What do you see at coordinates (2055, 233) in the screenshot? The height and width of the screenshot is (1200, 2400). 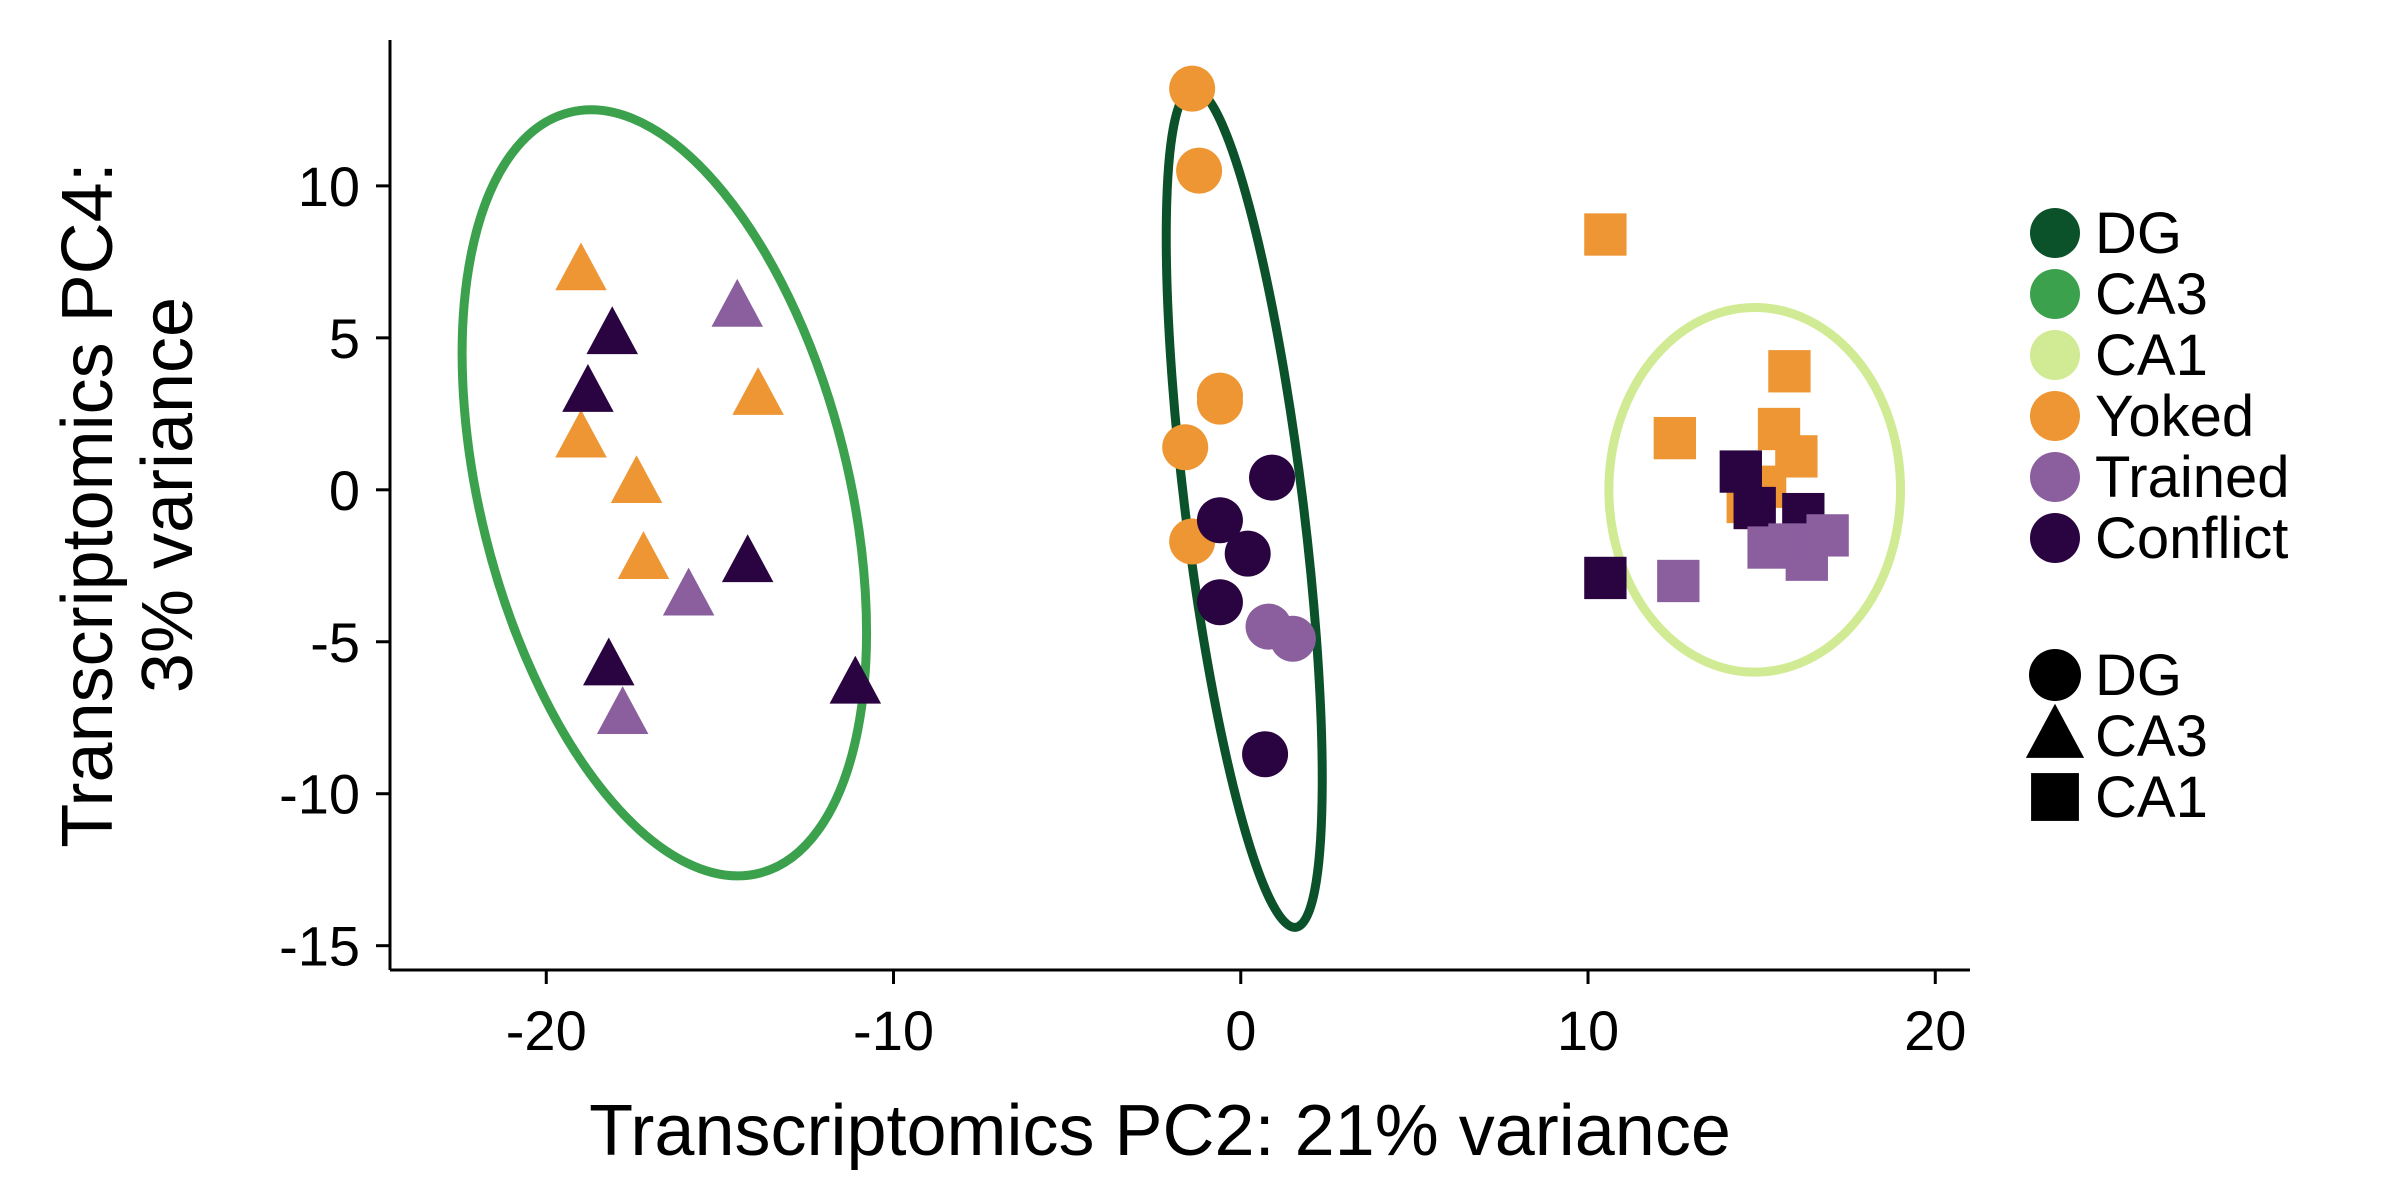 I see `legend-swatch-dg` at bounding box center [2055, 233].